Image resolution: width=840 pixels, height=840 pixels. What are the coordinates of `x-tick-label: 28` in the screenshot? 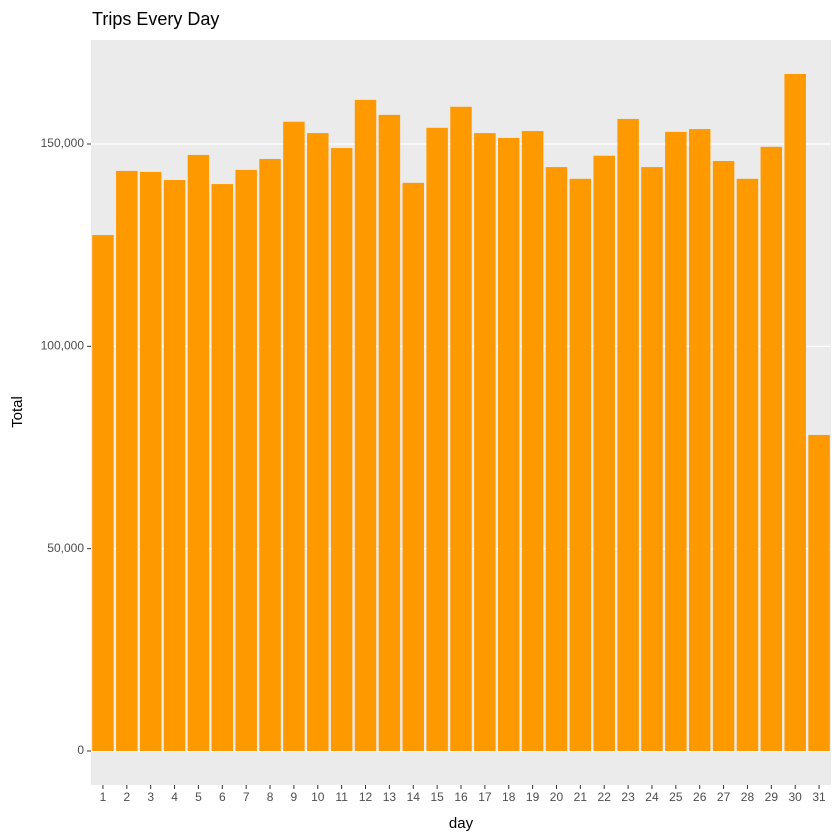 It's located at (748, 797).